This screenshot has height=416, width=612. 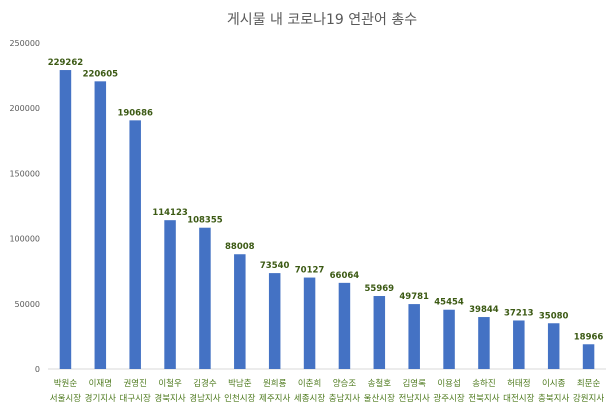 I want to click on x-category-name: 박남춘, so click(x=240, y=383).